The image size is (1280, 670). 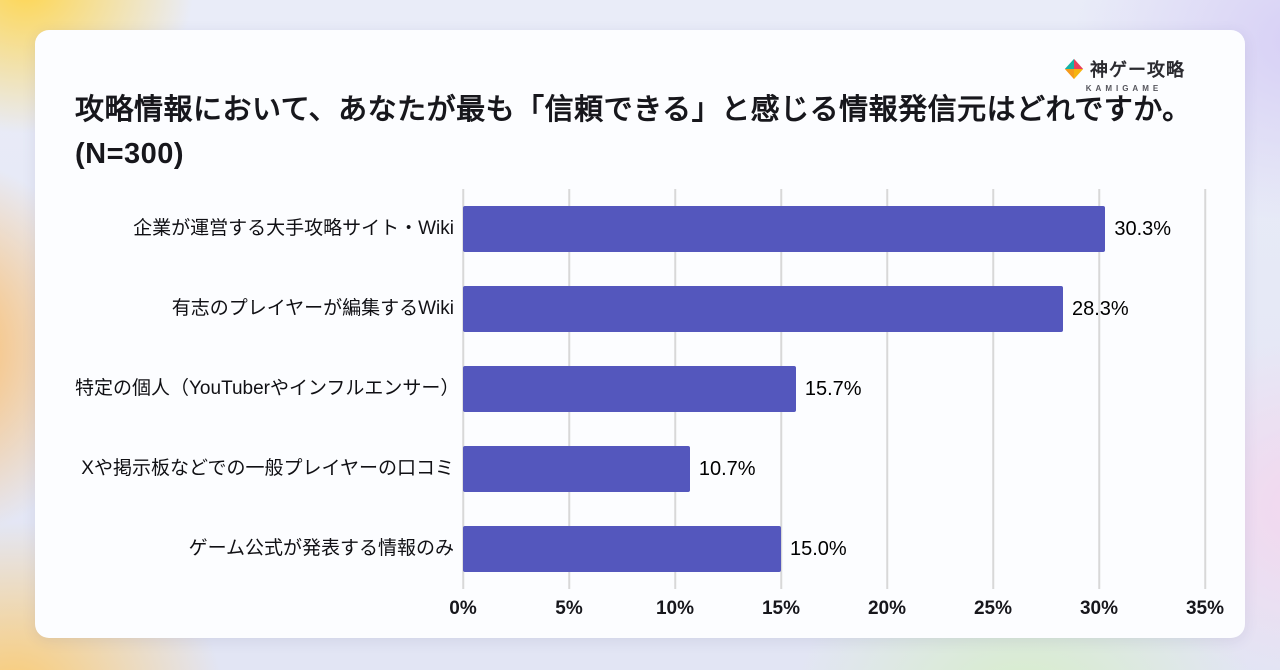 I want to click on value-label: 15.7%, so click(x=833, y=388).